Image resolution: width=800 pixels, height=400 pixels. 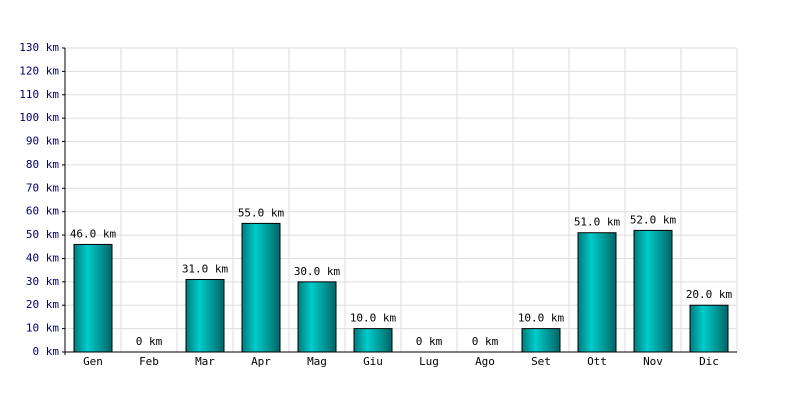 I want to click on value-label: 51.0 km, so click(x=597, y=222).